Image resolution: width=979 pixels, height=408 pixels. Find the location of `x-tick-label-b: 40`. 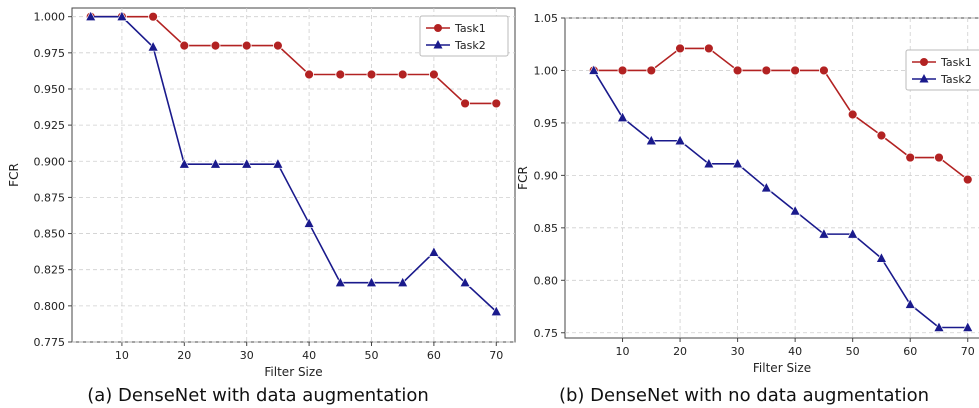

x-tick-label-b: 40 is located at coordinates (795, 351).